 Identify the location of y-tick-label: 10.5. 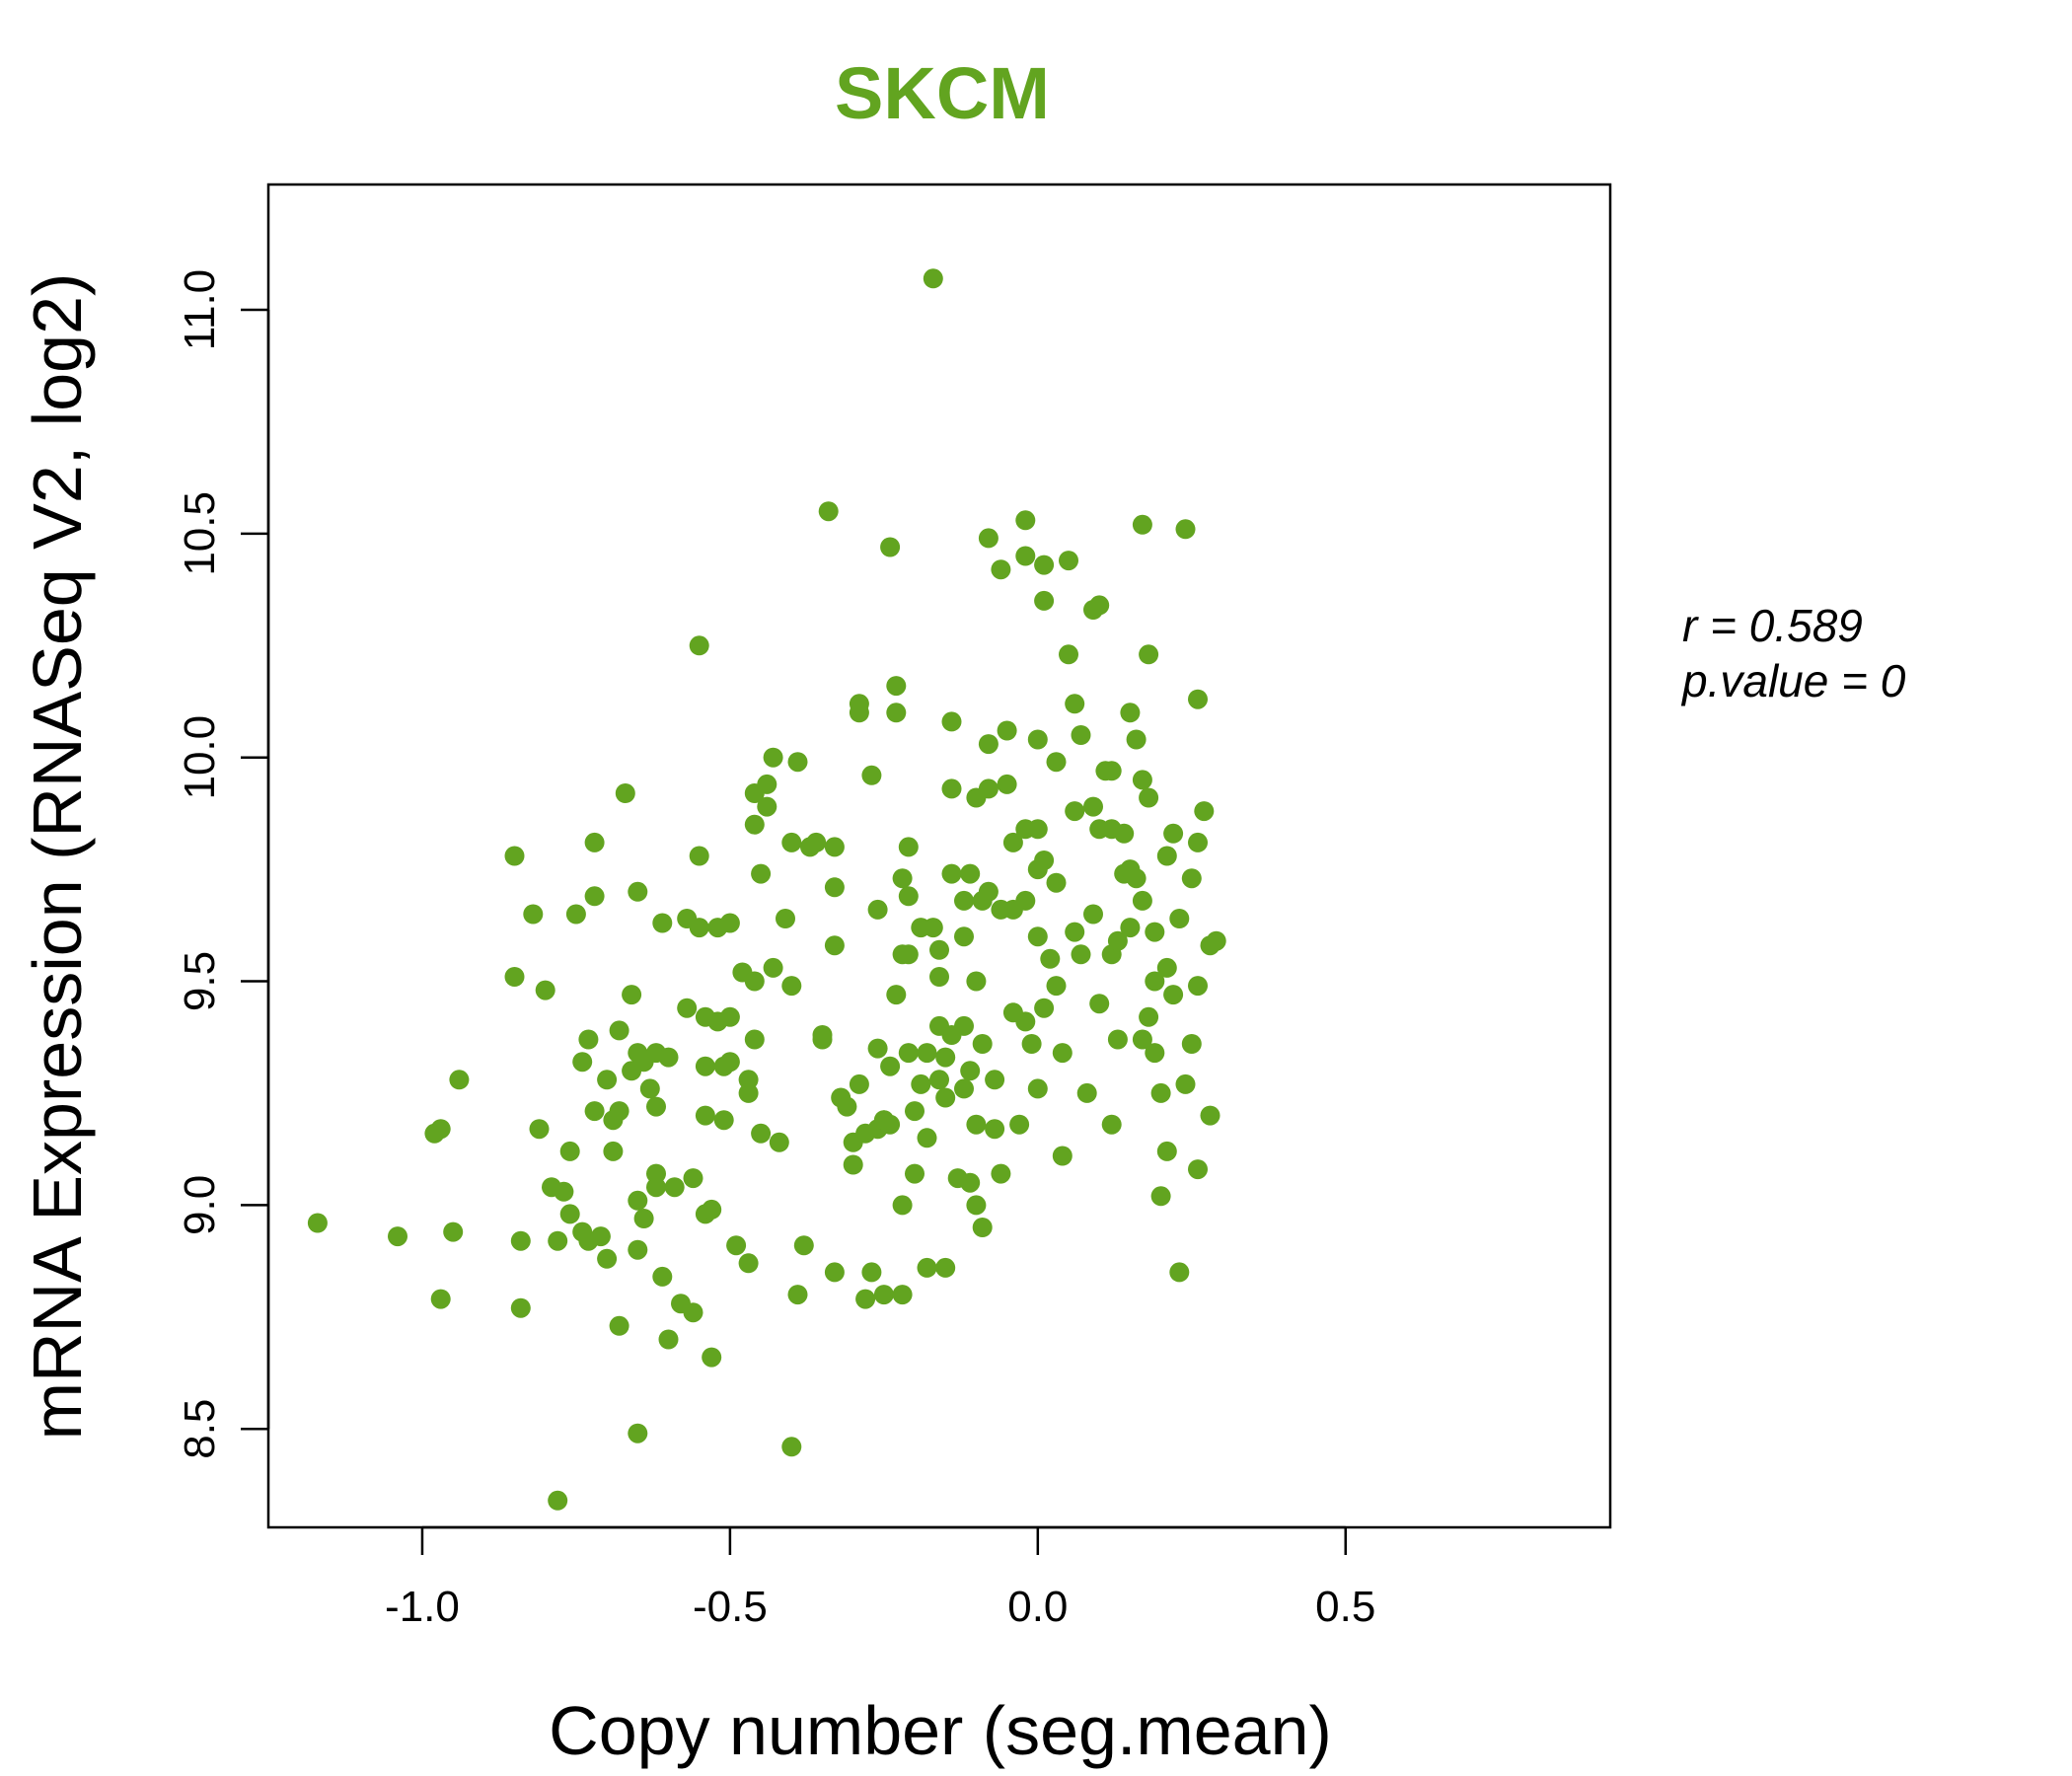
(200, 533).